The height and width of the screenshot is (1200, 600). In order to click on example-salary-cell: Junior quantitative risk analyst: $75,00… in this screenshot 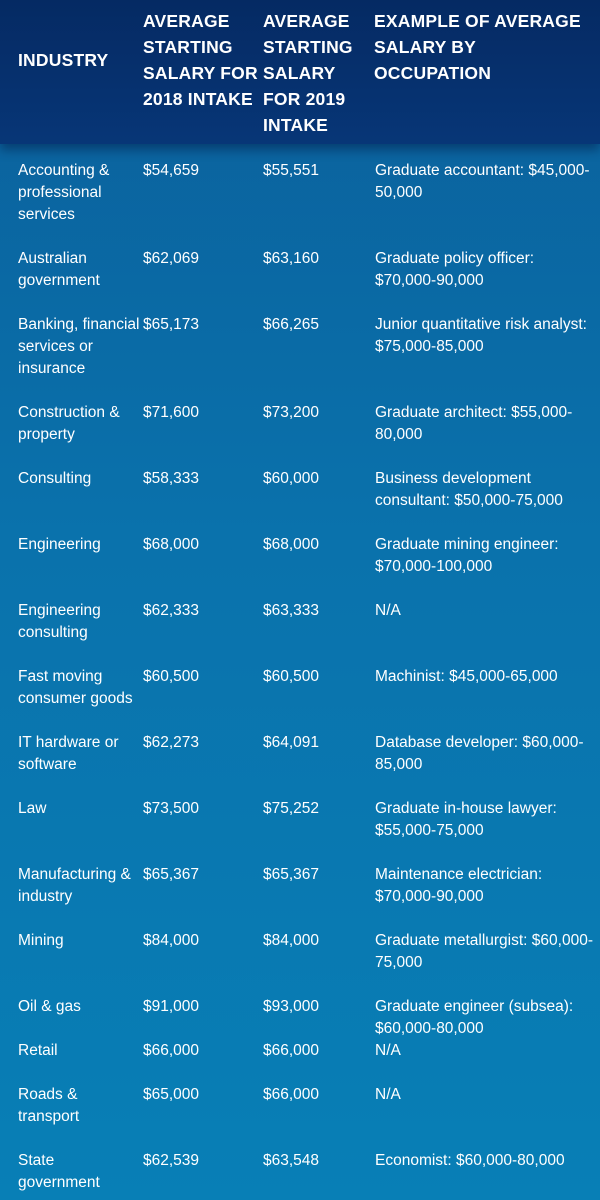, I will do `click(481, 335)`.